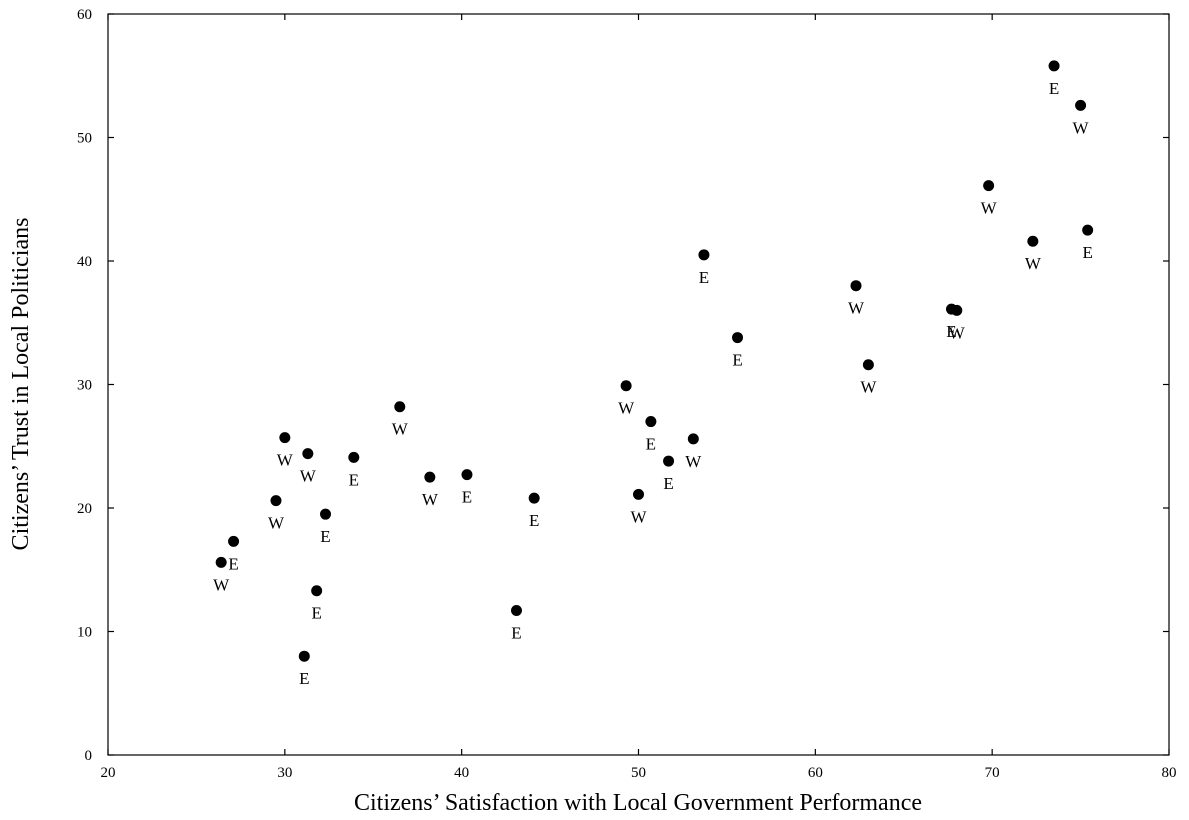 The width and height of the screenshot is (1189, 820). I want to click on y-axis-title: Citizens’ Trust in Local Politicians, so click(21, 384).